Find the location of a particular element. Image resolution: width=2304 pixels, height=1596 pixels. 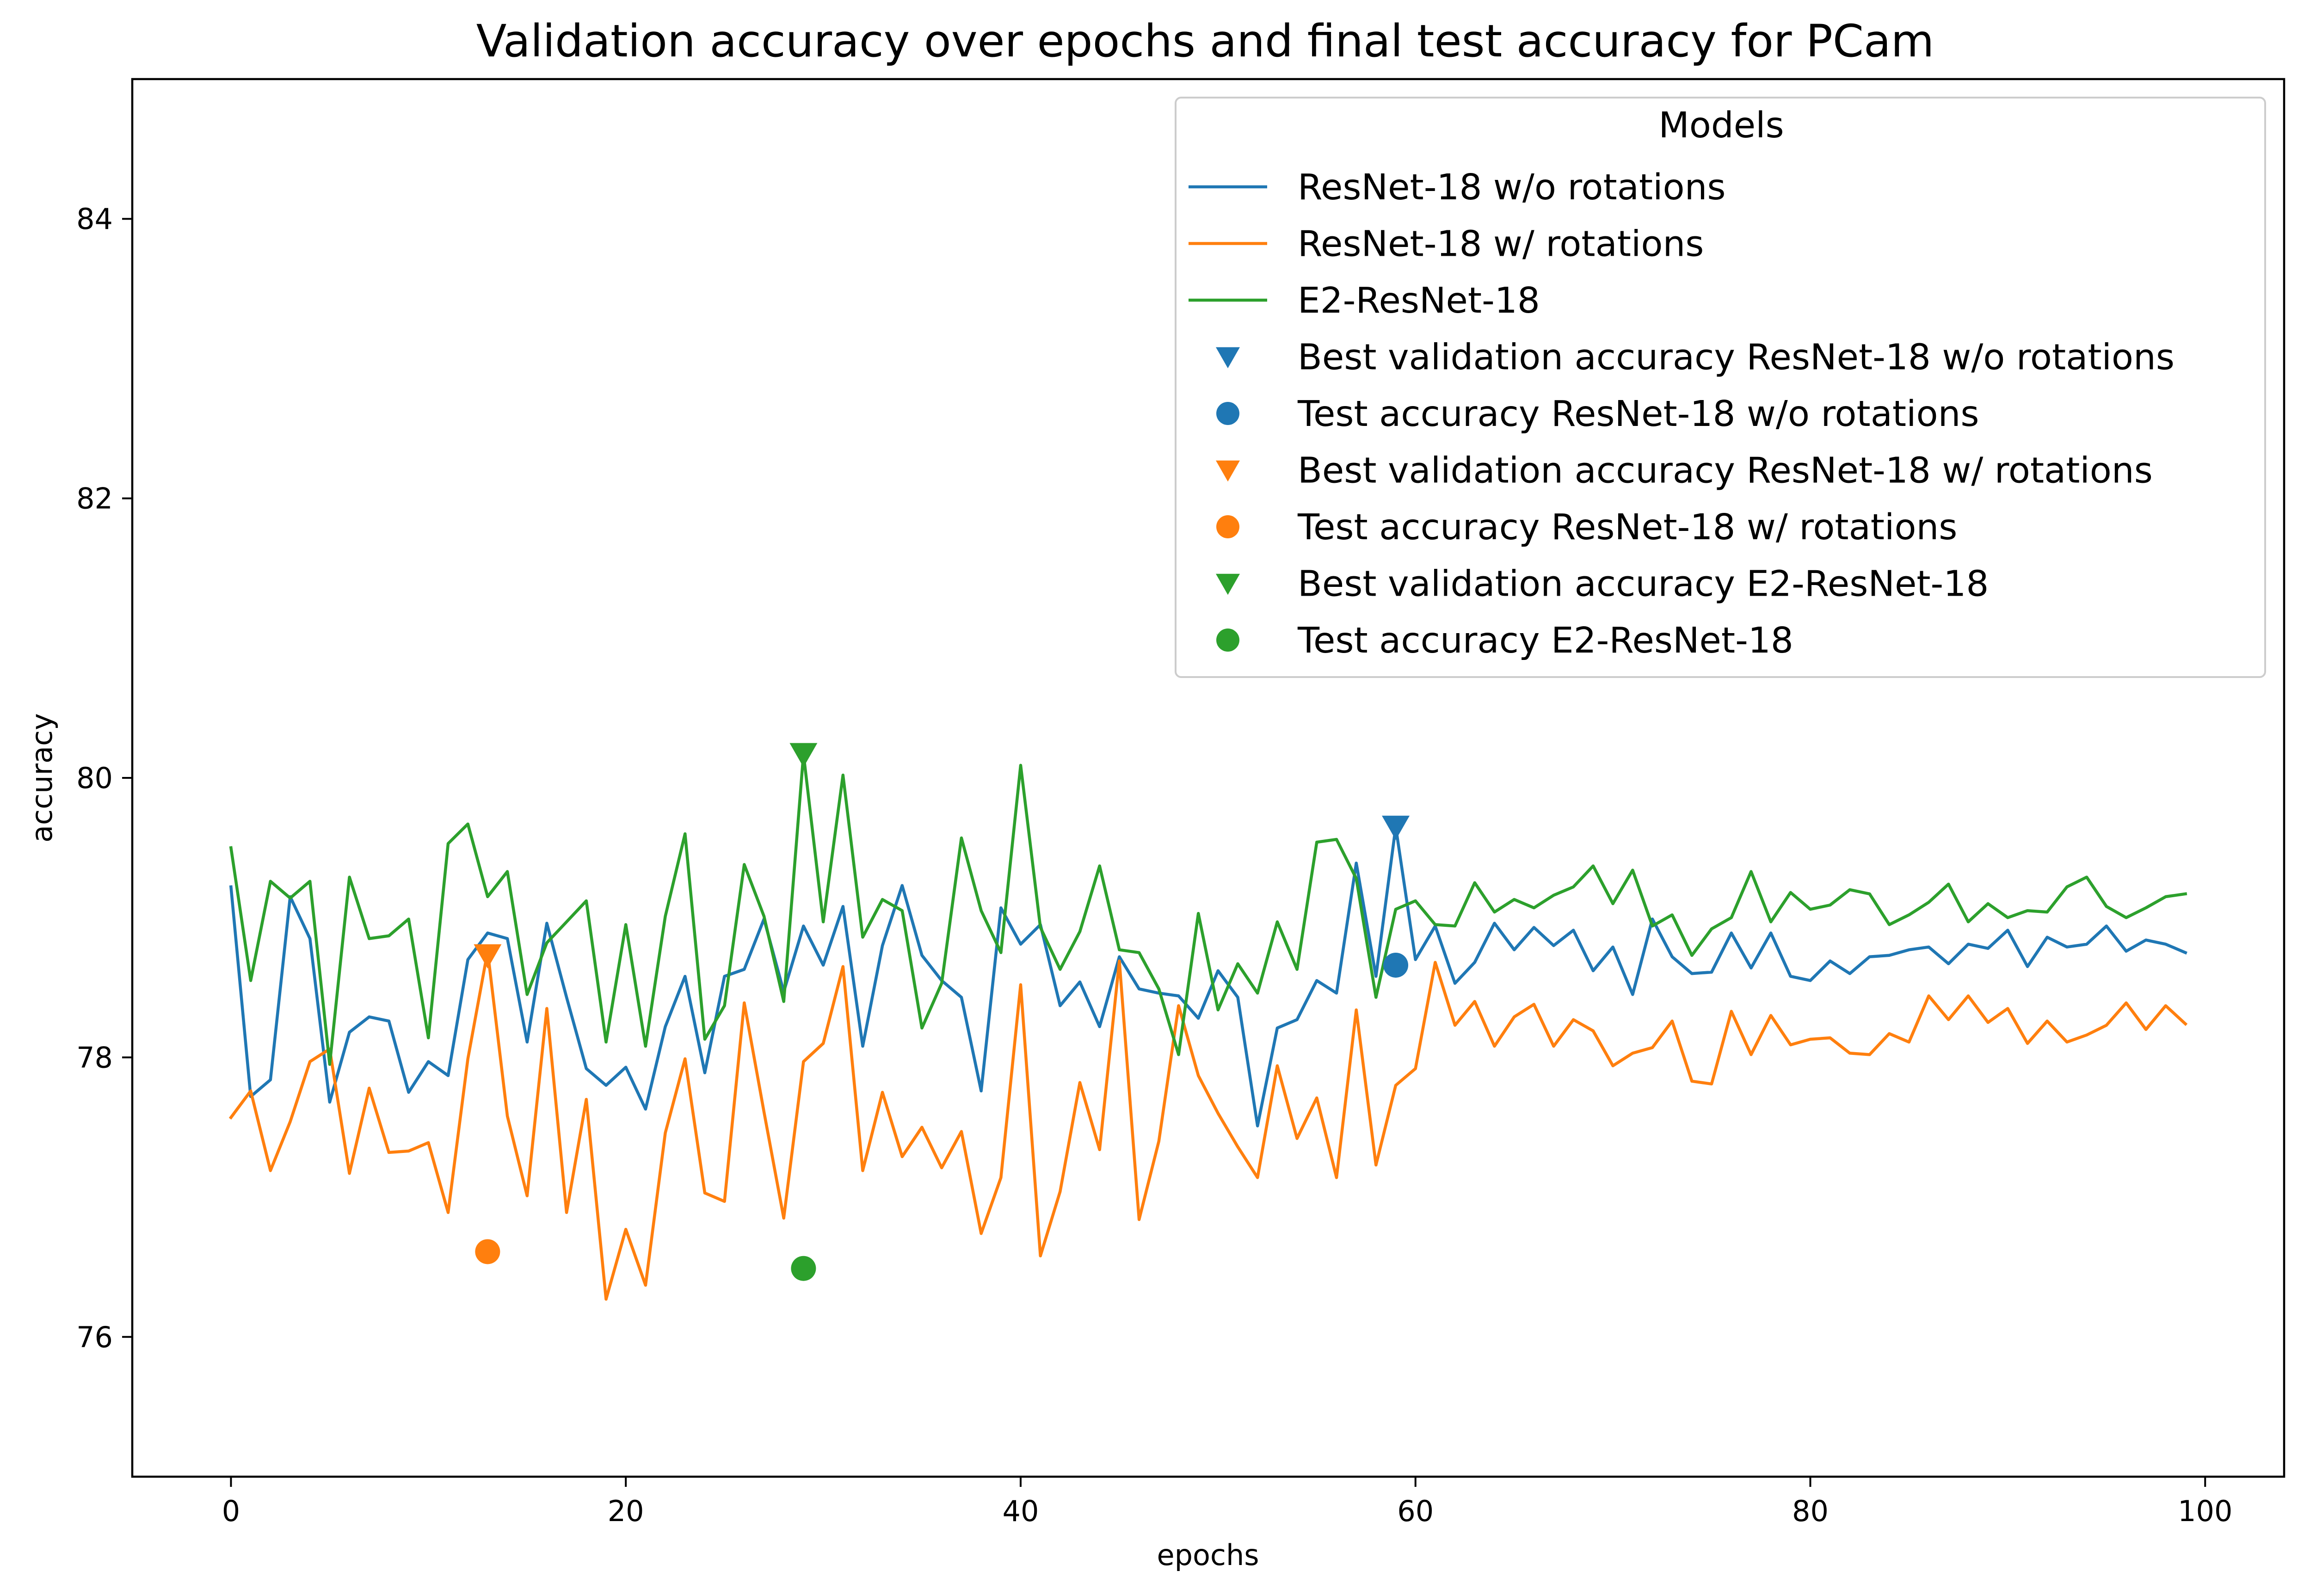

legend-entry-label: Test accuracy ResNet-18 w/ rotations is located at coordinates (1627, 527).